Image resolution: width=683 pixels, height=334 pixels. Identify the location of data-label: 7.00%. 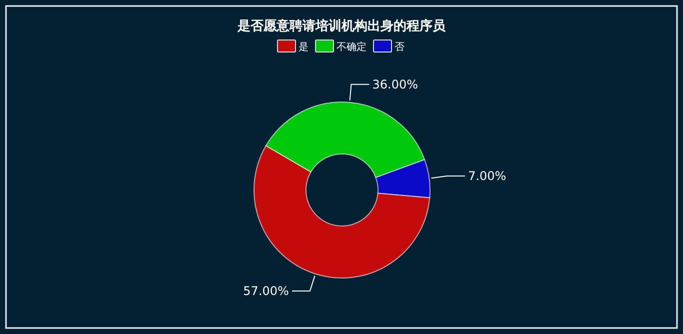
(487, 175).